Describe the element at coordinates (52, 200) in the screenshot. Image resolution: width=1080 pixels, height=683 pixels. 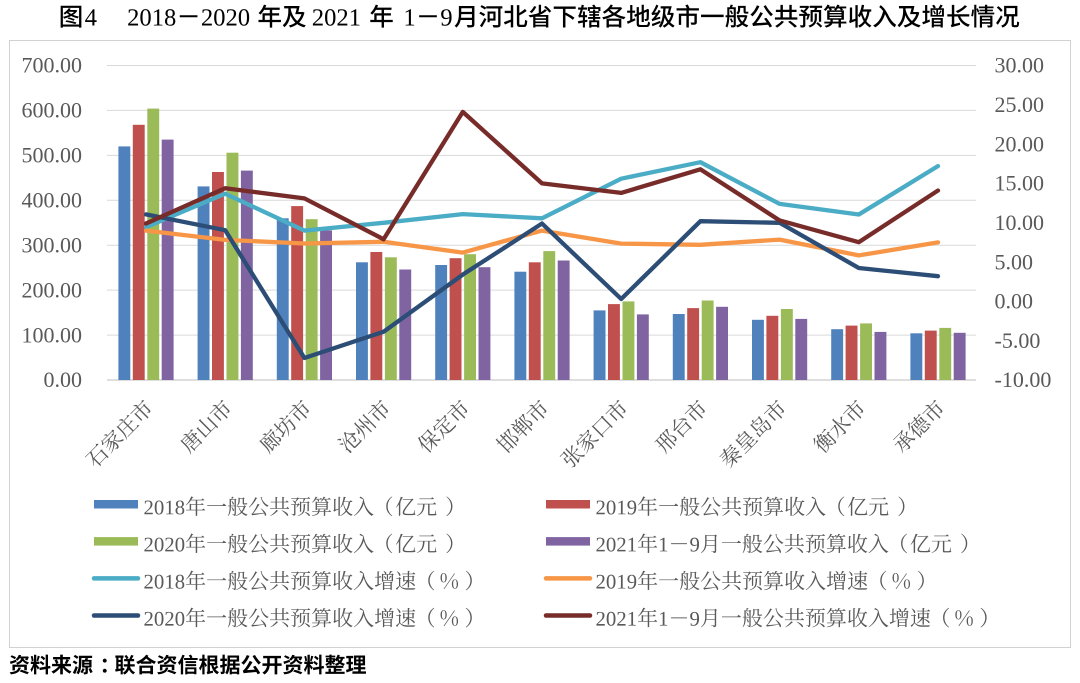
I see `svg-text: 400.00` at that location.